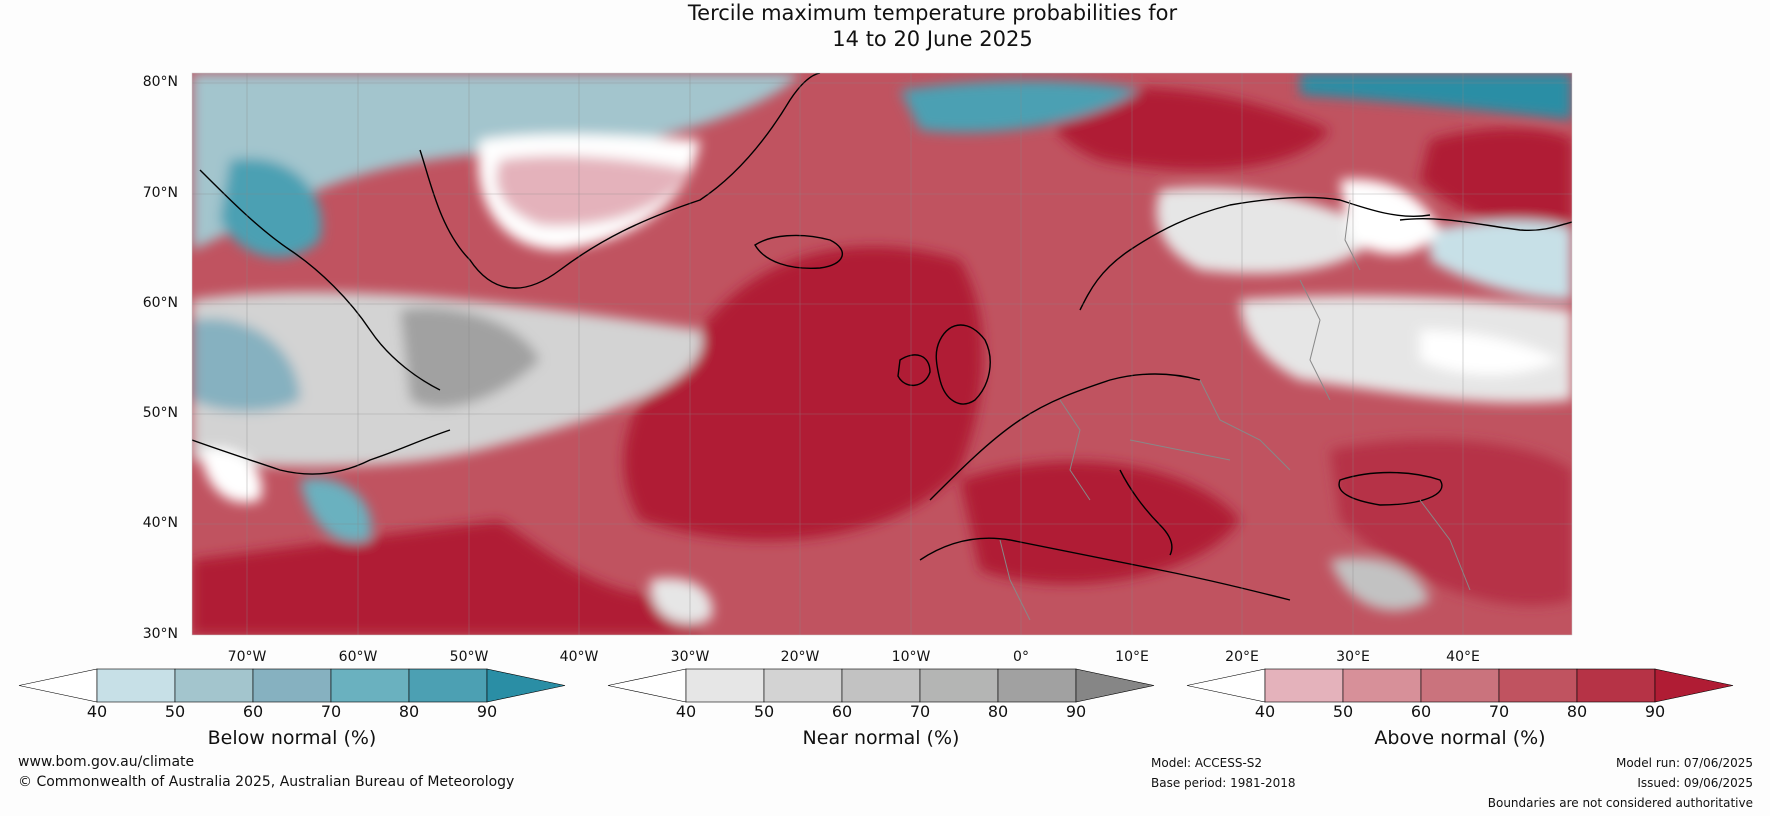 The image size is (1770, 816). What do you see at coordinates (292, 685) in the screenshot?
I see `colorbar-below-swatches` at bounding box center [292, 685].